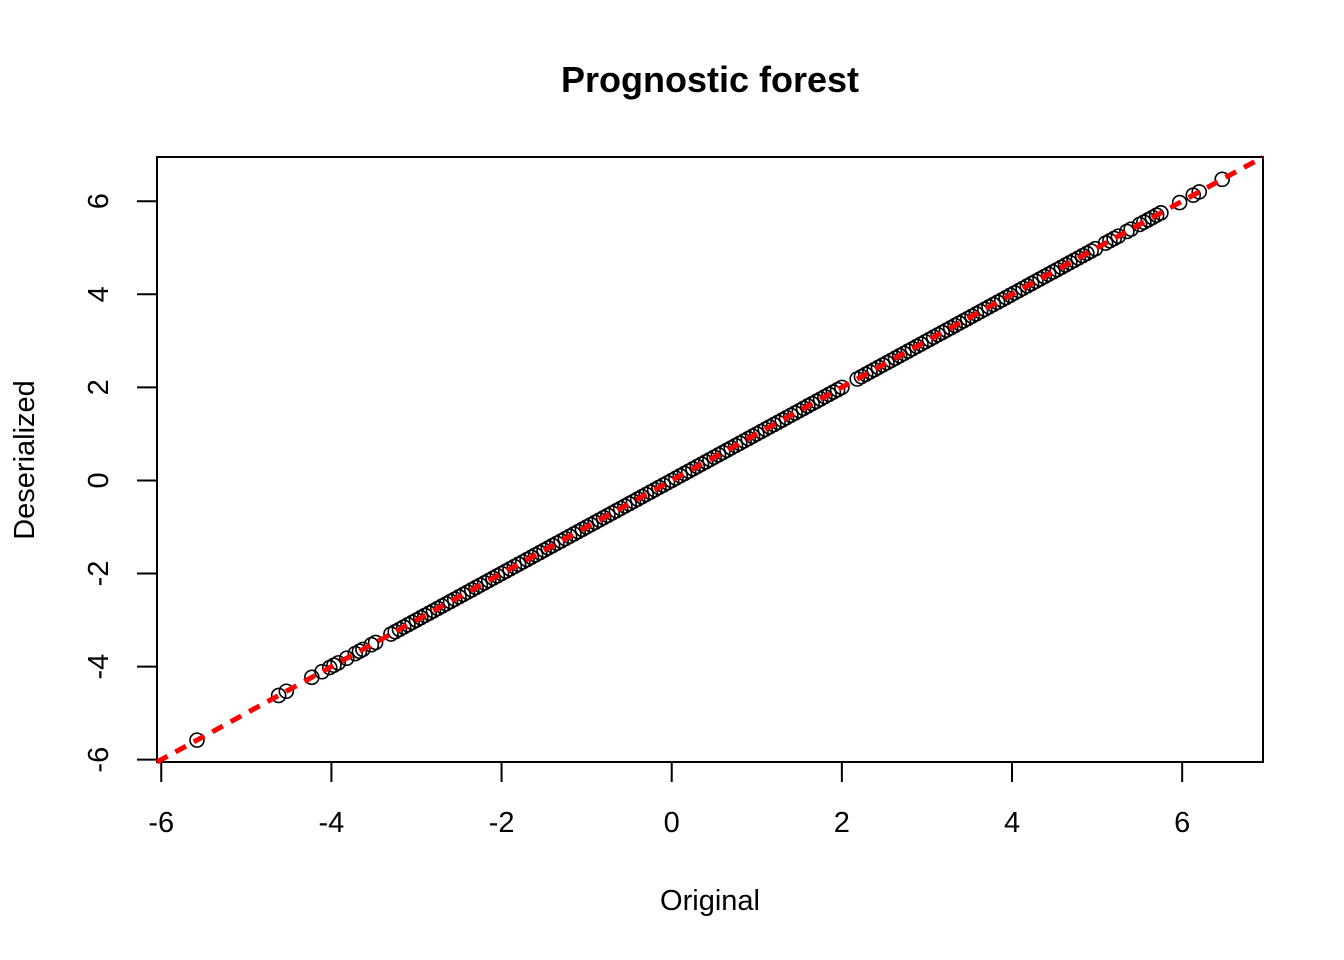 This screenshot has width=1344, height=960. Describe the element at coordinates (1012, 823) in the screenshot. I see `x-tick-label: 4` at that location.